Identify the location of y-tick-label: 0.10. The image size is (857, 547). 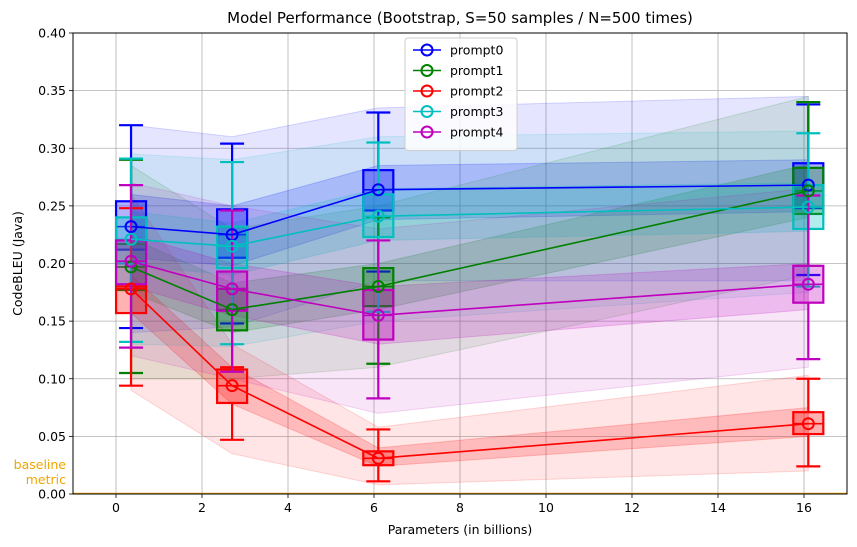
(52, 378).